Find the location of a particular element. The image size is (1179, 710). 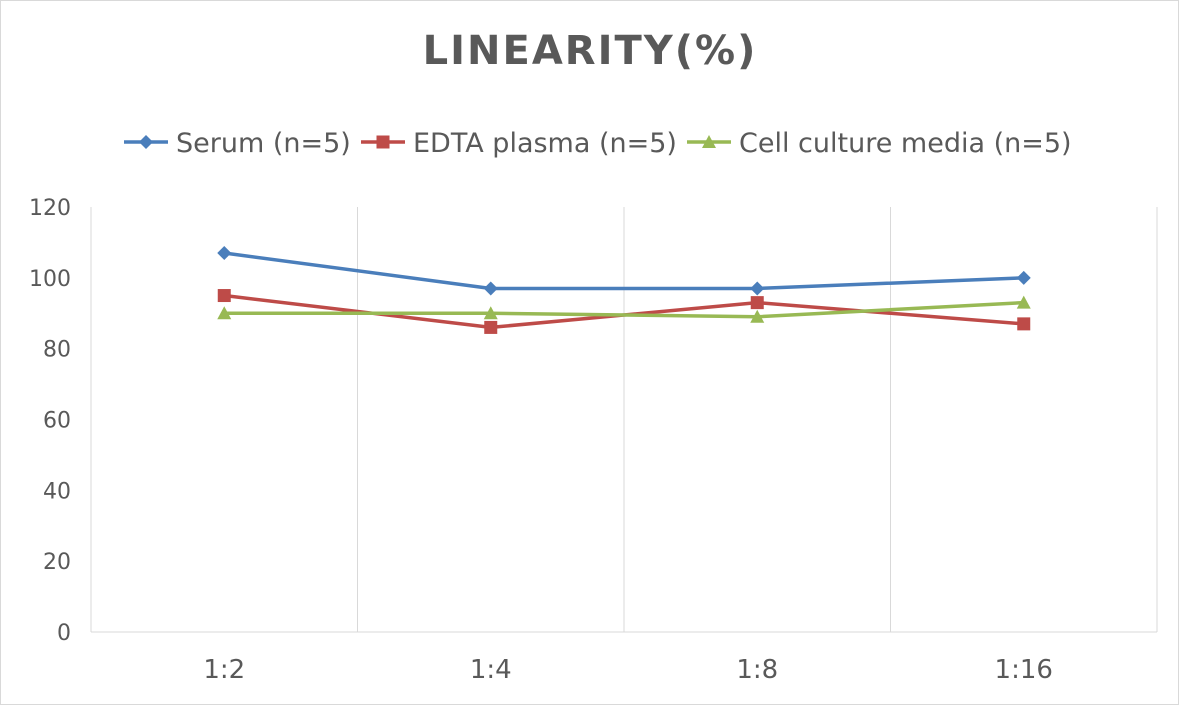

x-tick-label: 1:16 is located at coordinates (1024, 670).